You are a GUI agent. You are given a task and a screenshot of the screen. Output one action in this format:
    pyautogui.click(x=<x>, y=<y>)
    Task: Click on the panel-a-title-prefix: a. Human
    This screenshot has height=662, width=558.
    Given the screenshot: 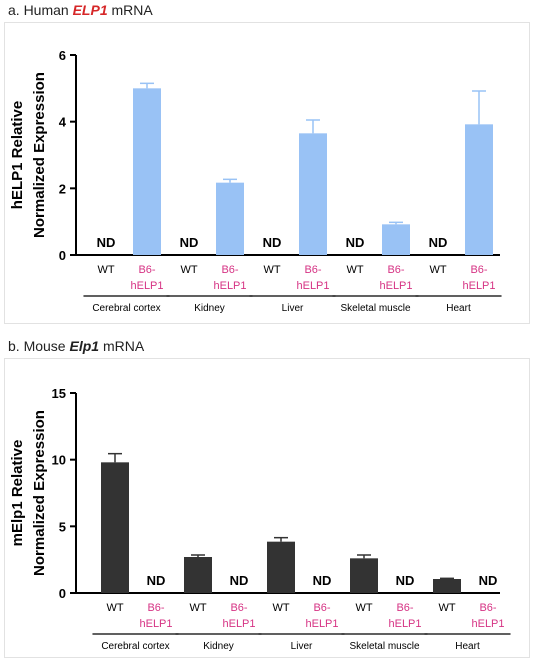 What is the action you would take?
    pyautogui.click(x=40, y=10)
    